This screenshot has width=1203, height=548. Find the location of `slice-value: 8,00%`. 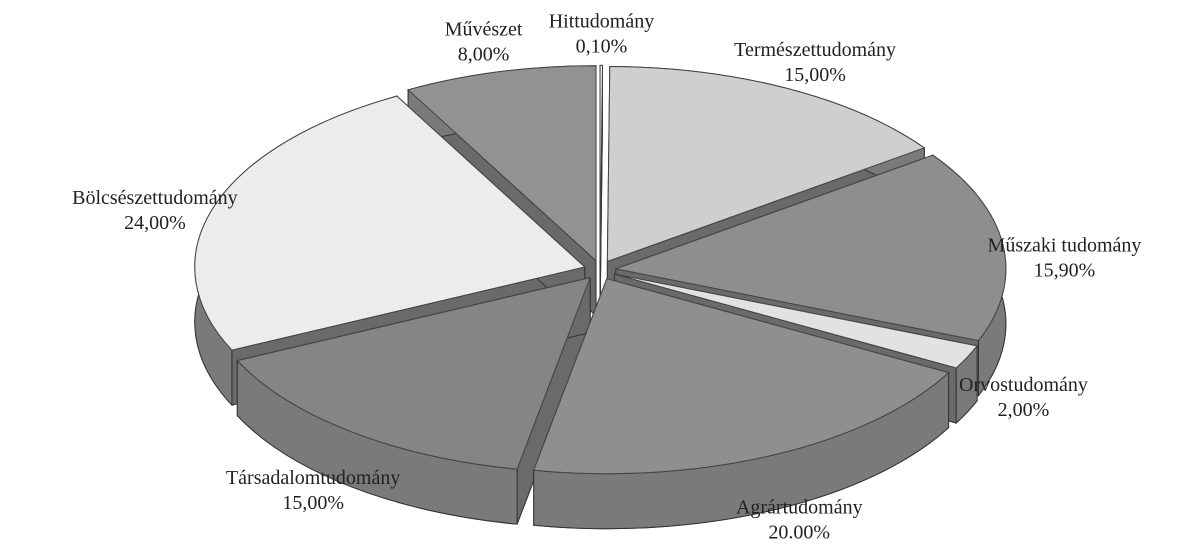

slice-value: 8,00% is located at coordinates (484, 55).